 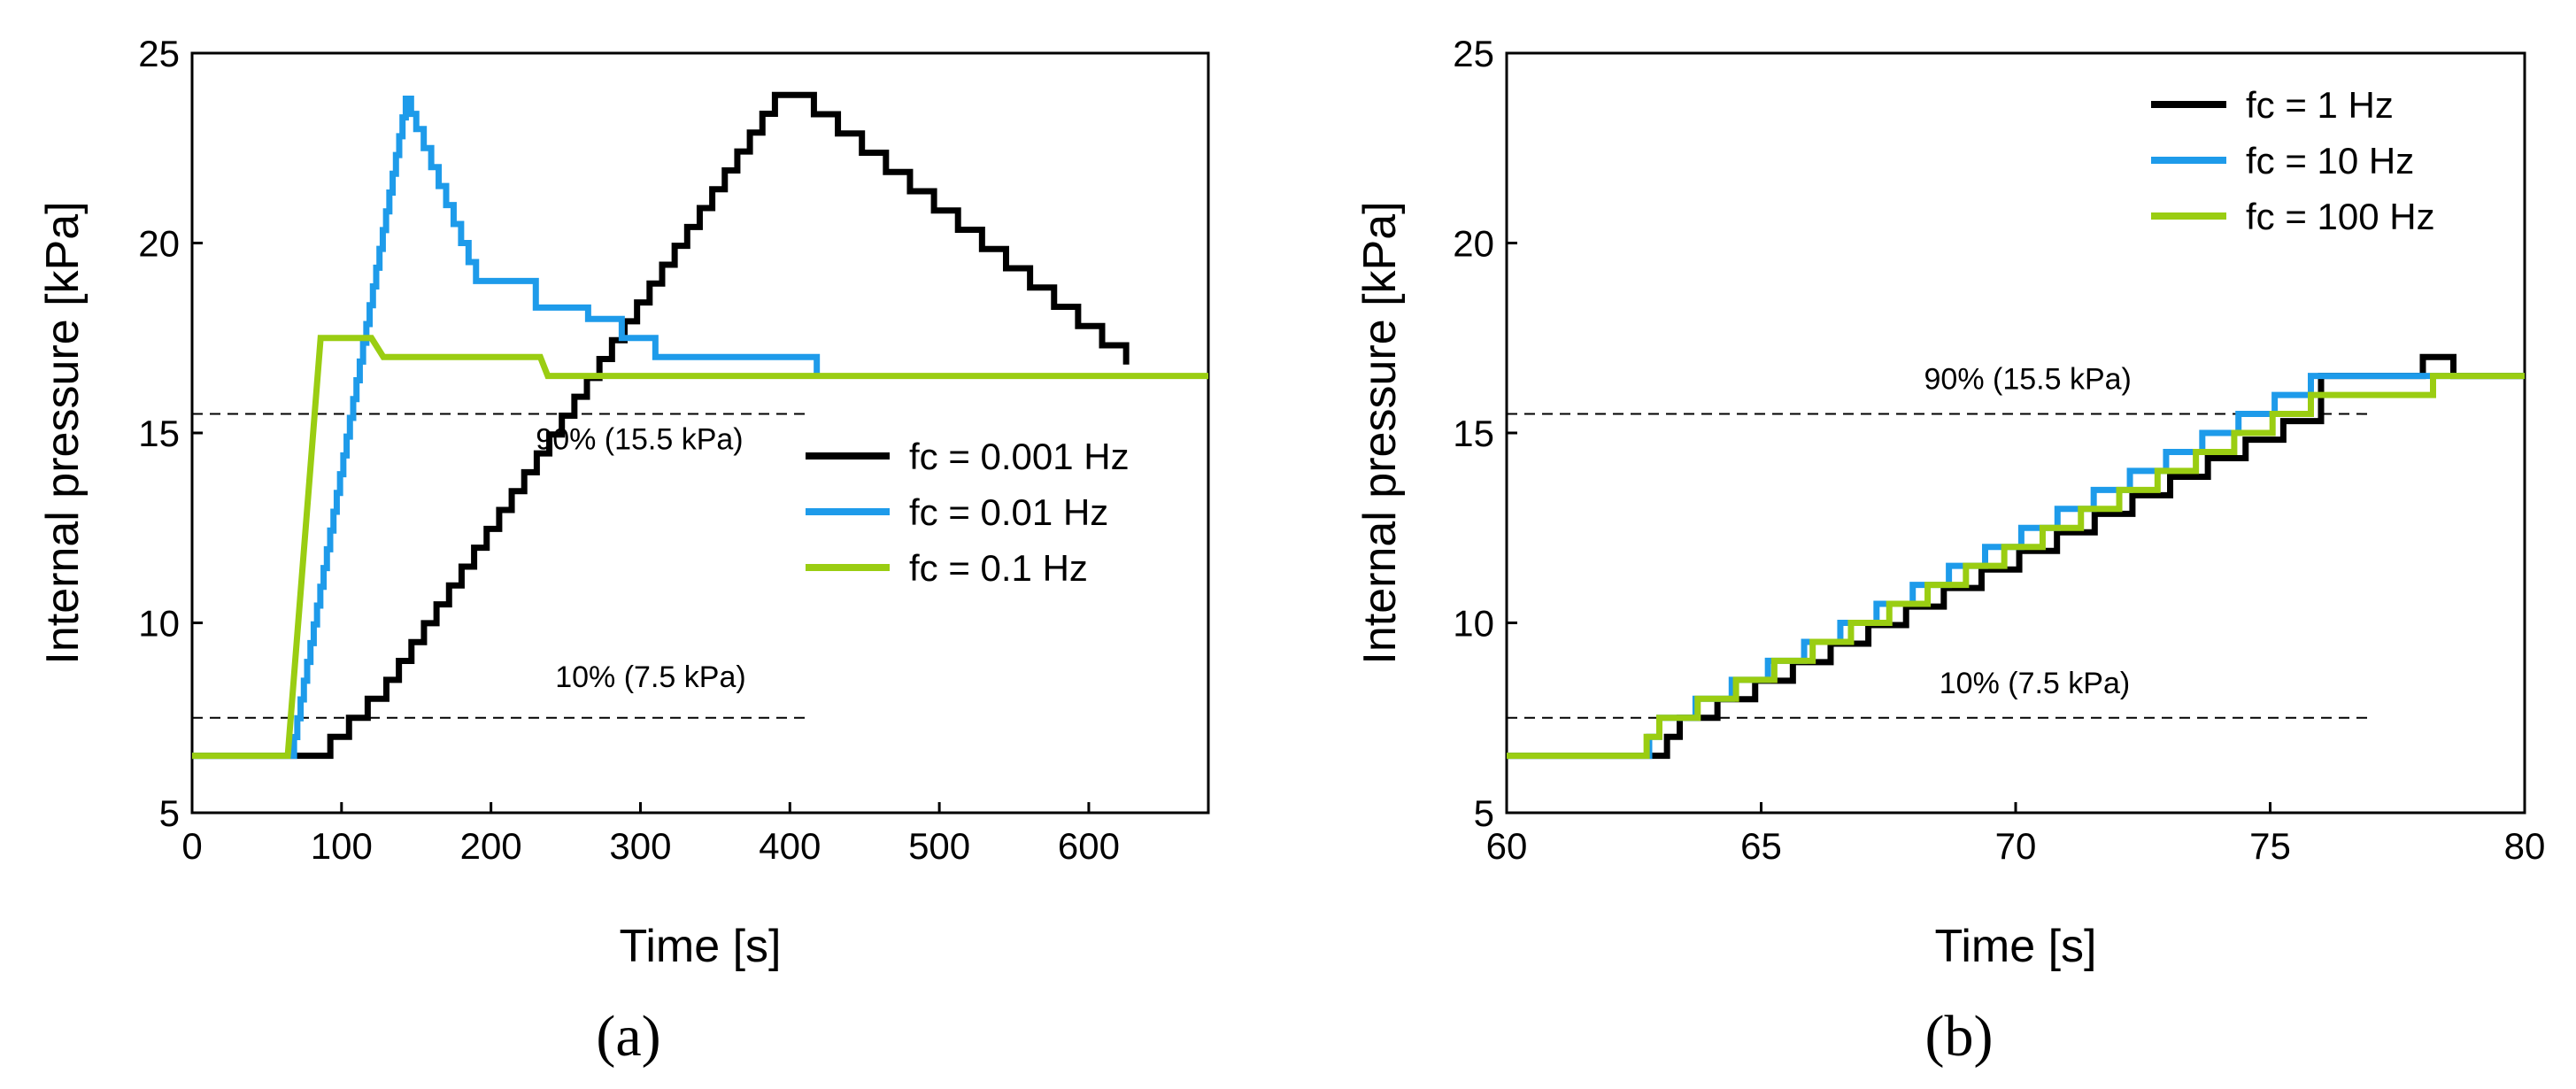 What do you see at coordinates (650, 677) in the screenshot?
I see `reference-label-a: 10% (7.5 kPa)` at bounding box center [650, 677].